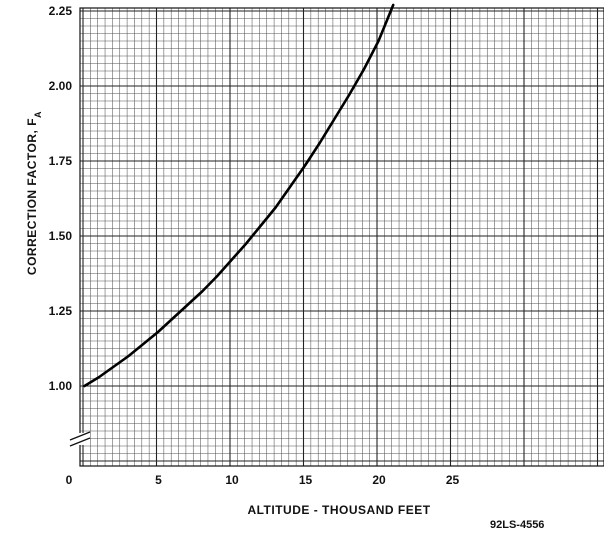 Image resolution: width=604 pixels, height=534 pixels. Describe the element at coordinates (338, 510) in the screenshot. I see `x-axis-title: ALTITUDE - THOUSAND FEET` at that location.